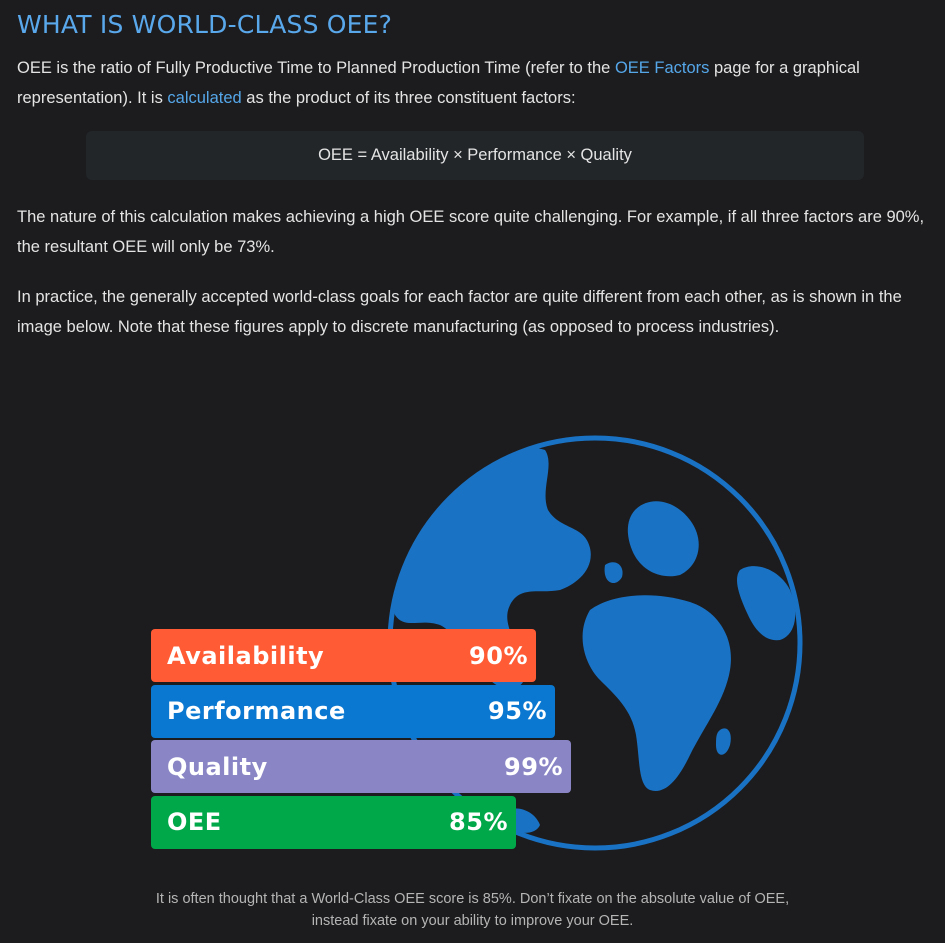  I want to click on calculated-link: calculated, so click(204, 98).